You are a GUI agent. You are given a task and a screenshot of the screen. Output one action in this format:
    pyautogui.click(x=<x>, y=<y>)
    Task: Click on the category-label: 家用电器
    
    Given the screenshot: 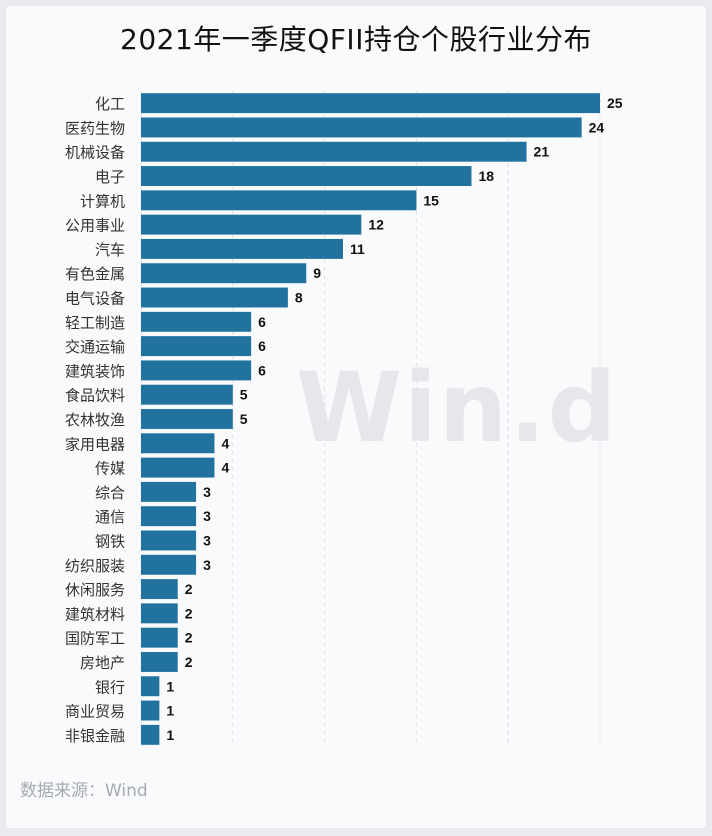 What is the action you would take?
    pyautogui.click(x=95, y=444)
    